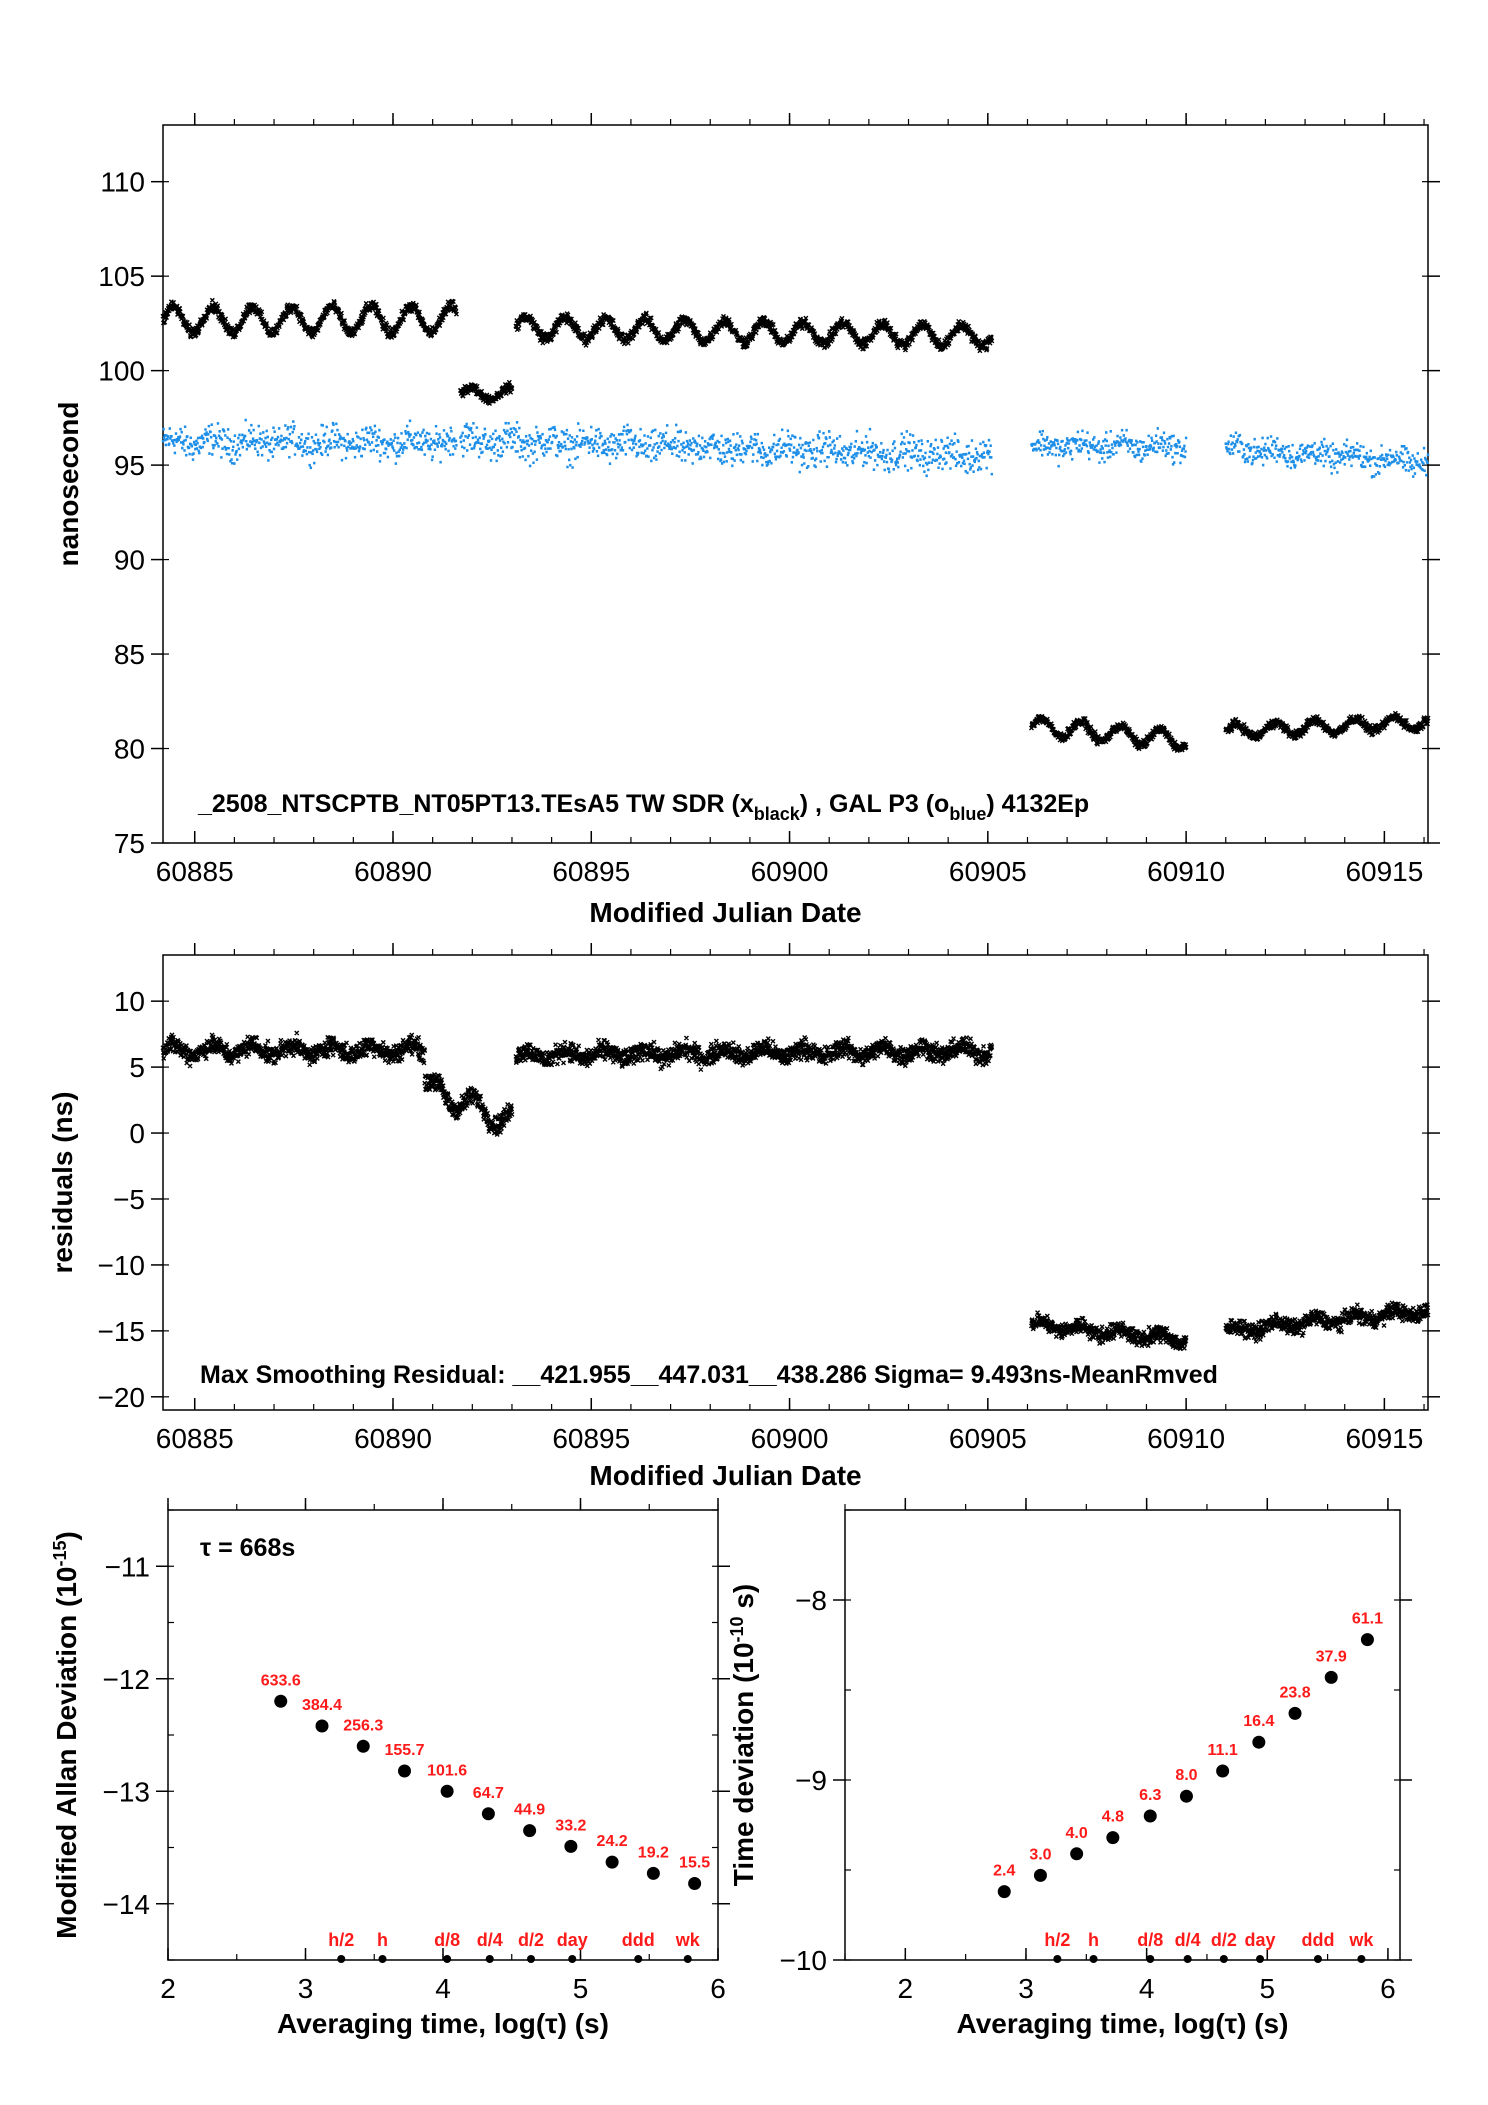 Image resolution: width=1488 pixels, height=2105 pixels. What do you see at coordinates (122, 182) in the screenshot?
I see `y-tick-label: 110` at bounding box center [122, 182].